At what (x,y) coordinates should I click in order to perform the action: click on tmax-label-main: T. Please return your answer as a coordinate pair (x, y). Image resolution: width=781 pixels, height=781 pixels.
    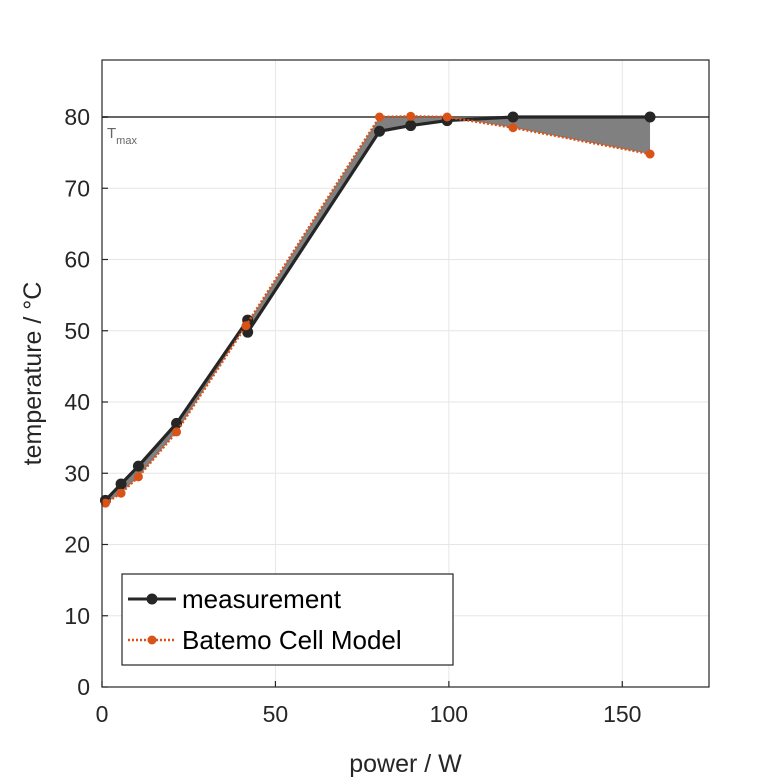
    Looking at the image, I should click on (111, 133).